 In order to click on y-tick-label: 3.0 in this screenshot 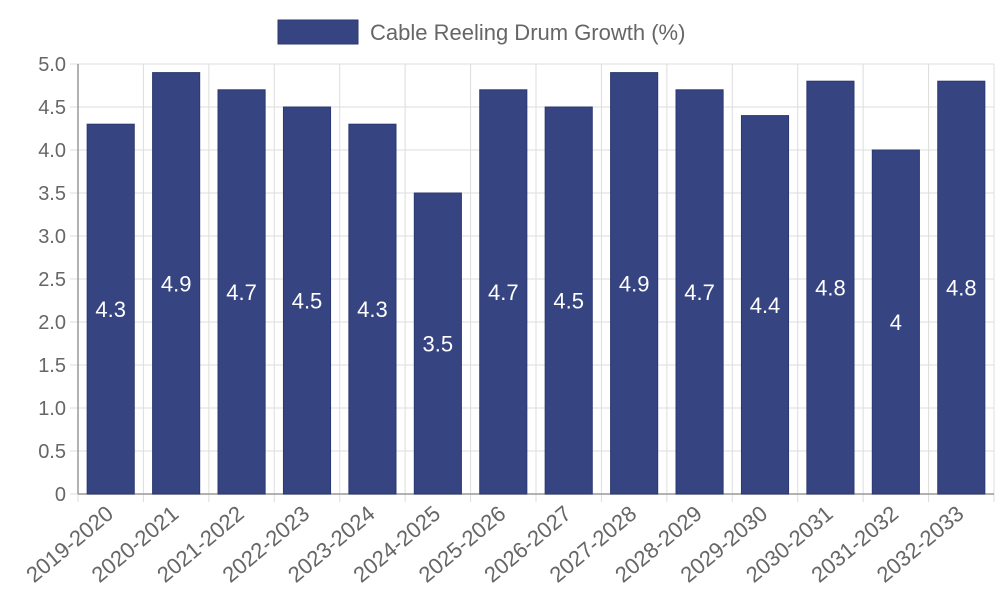, I will do `click(52, 237)`.